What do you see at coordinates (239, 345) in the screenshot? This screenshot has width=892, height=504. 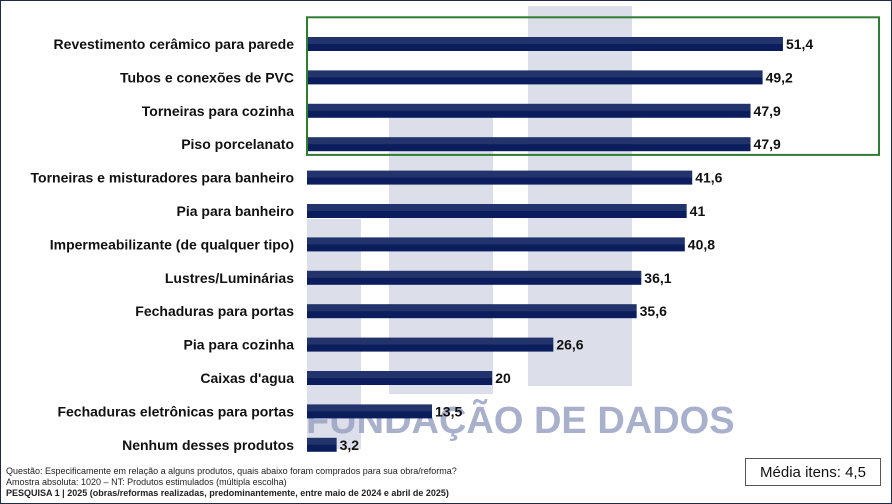 I see `category-label: Pia para cozinha` at bounding box center [239, 345].